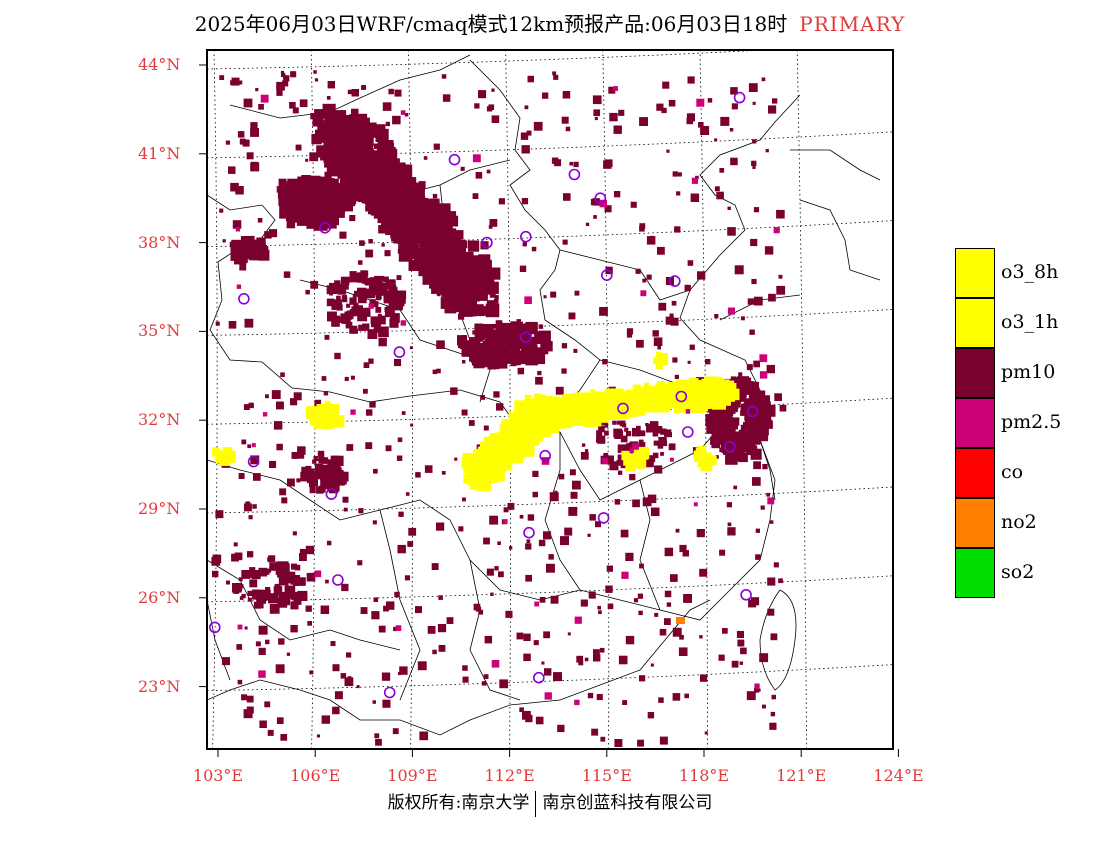  I want to click on lat-label: 41°N, so click(159, 153).